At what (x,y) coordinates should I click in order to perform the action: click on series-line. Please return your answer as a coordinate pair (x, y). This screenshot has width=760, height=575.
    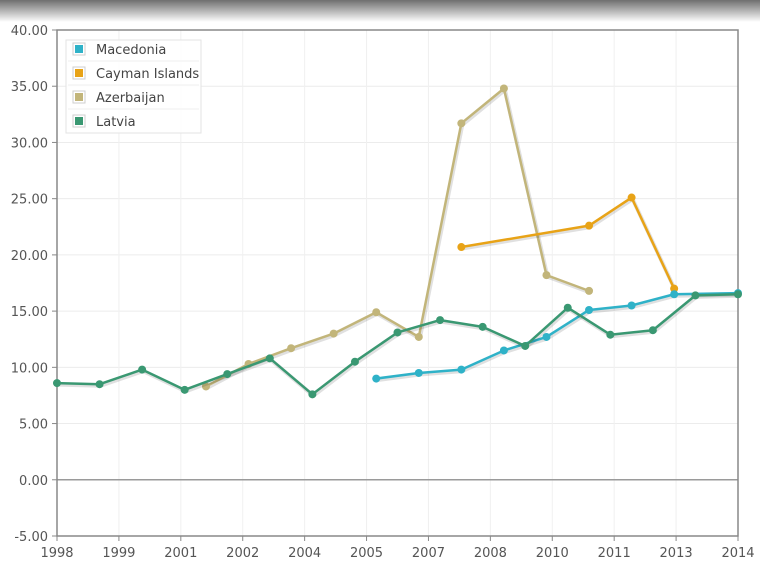
    Looking at the image, I should click on (568, 243).